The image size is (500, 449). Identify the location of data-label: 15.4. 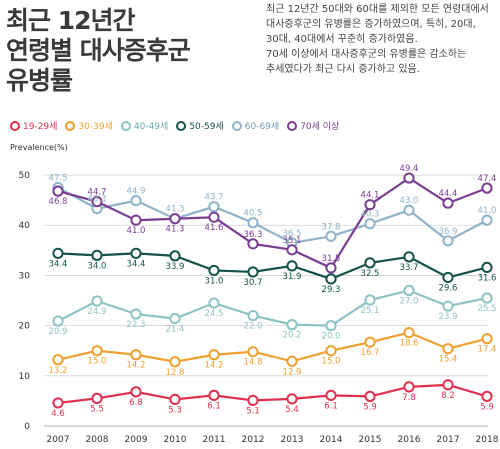
(448, 360).